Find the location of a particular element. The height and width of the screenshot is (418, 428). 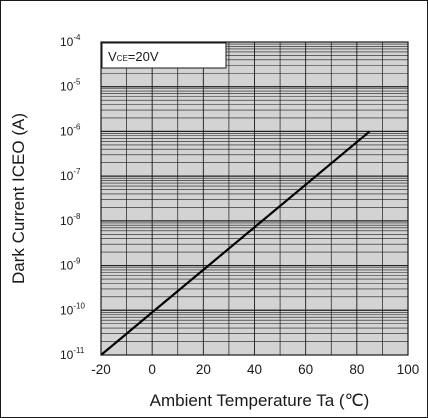

y-tick-label: 10⁻⁵ is located at coordinates (70, 86).